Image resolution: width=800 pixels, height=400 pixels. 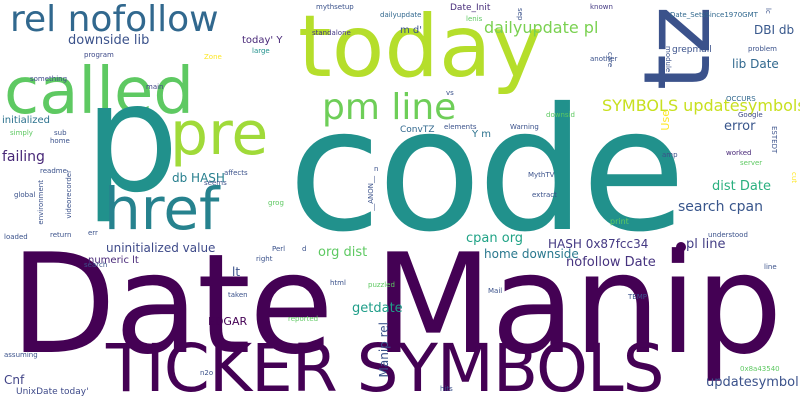 I want to click on word-standalone: standalone, so click(x=331, y=33).